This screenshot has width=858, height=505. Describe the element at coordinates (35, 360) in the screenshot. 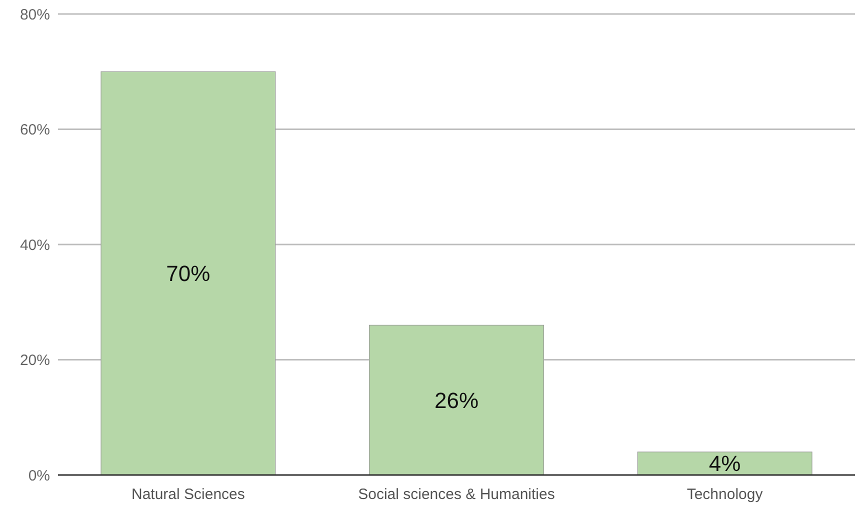

I see `y-tick-label: 20%` at that location.